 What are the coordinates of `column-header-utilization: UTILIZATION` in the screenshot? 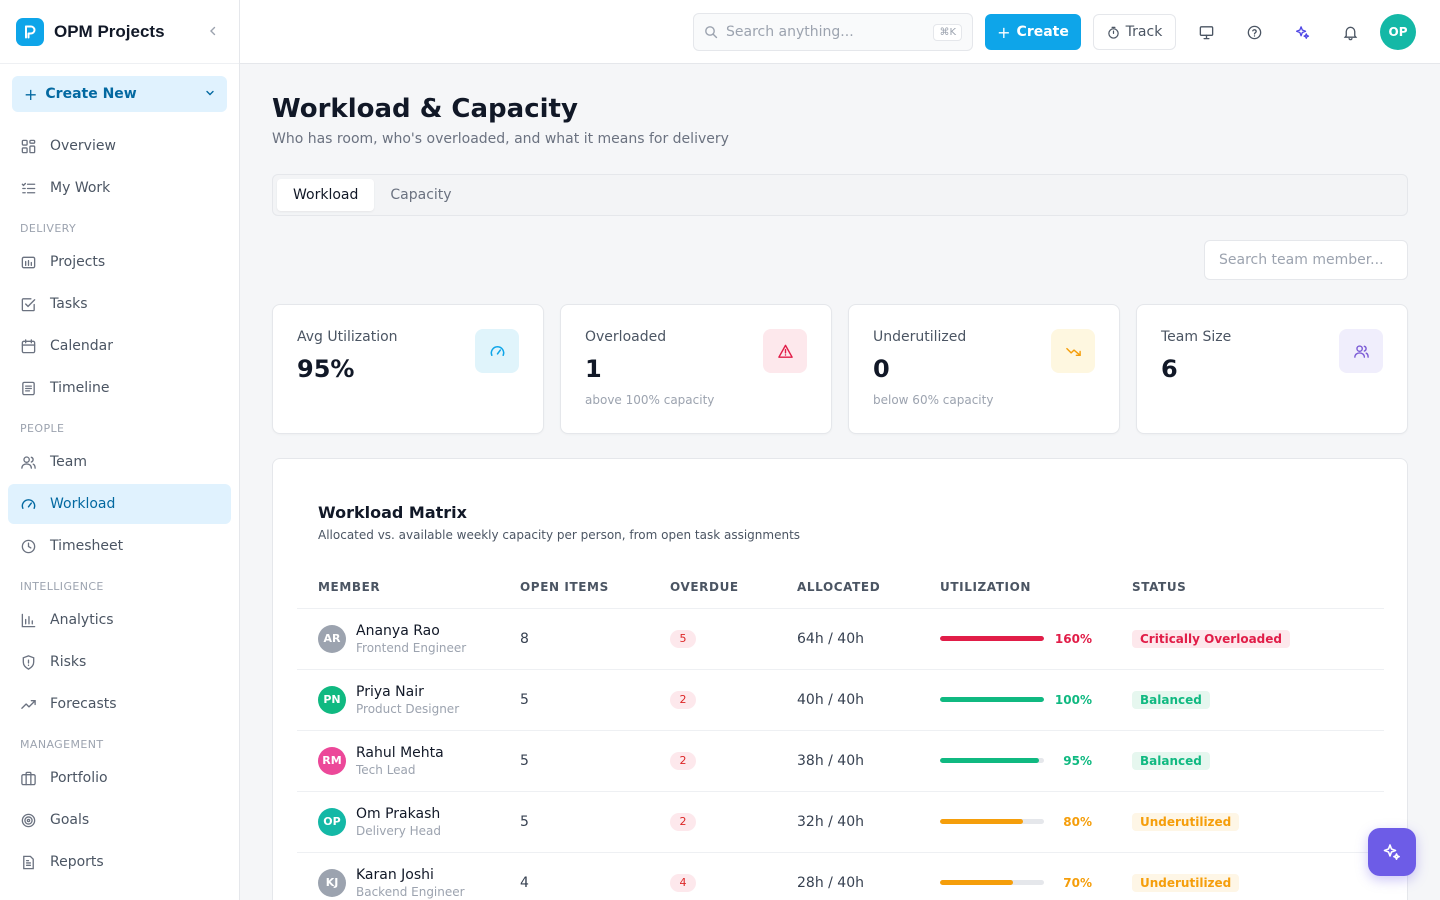 It's located at (1036, 587).